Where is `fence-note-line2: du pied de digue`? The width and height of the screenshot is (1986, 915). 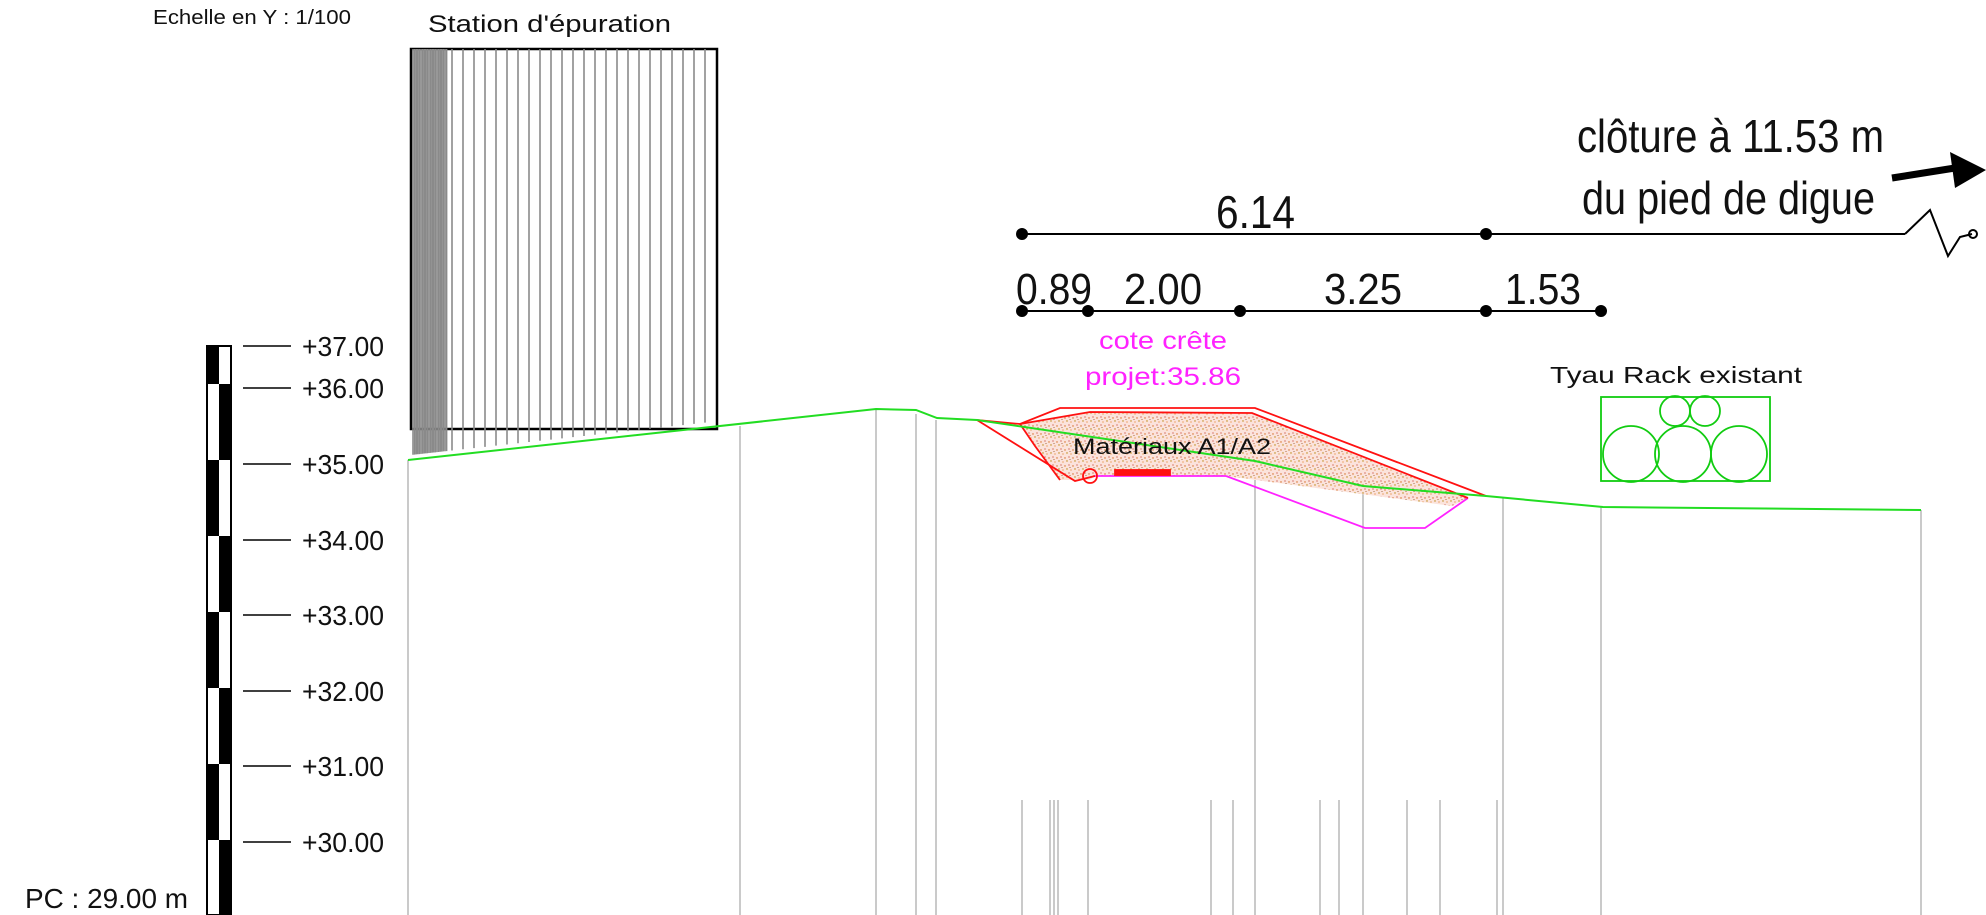 fence-note-line2: du pied de digue is located at coordinates (1728, 198).